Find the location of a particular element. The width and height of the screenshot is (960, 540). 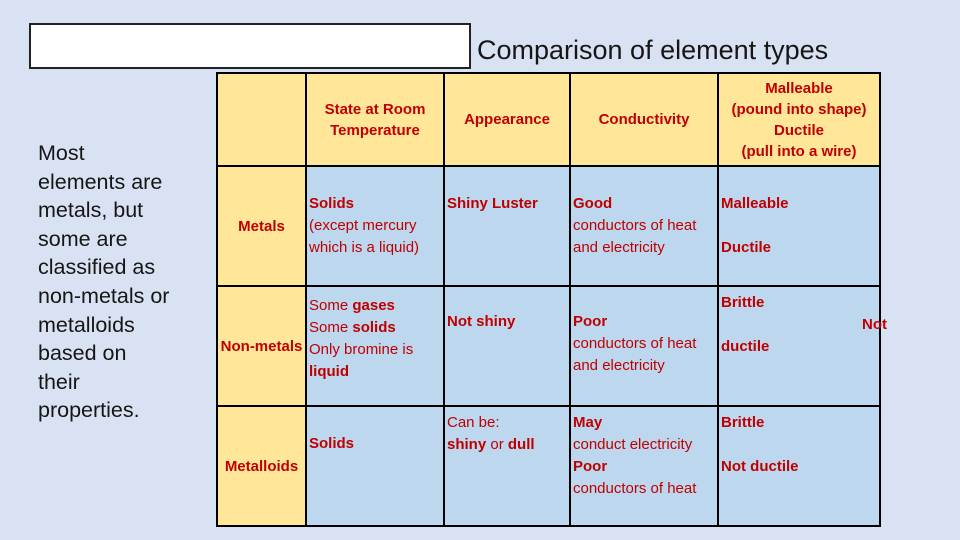

cell-line: (except mercury is located at coordinates (363, 225).